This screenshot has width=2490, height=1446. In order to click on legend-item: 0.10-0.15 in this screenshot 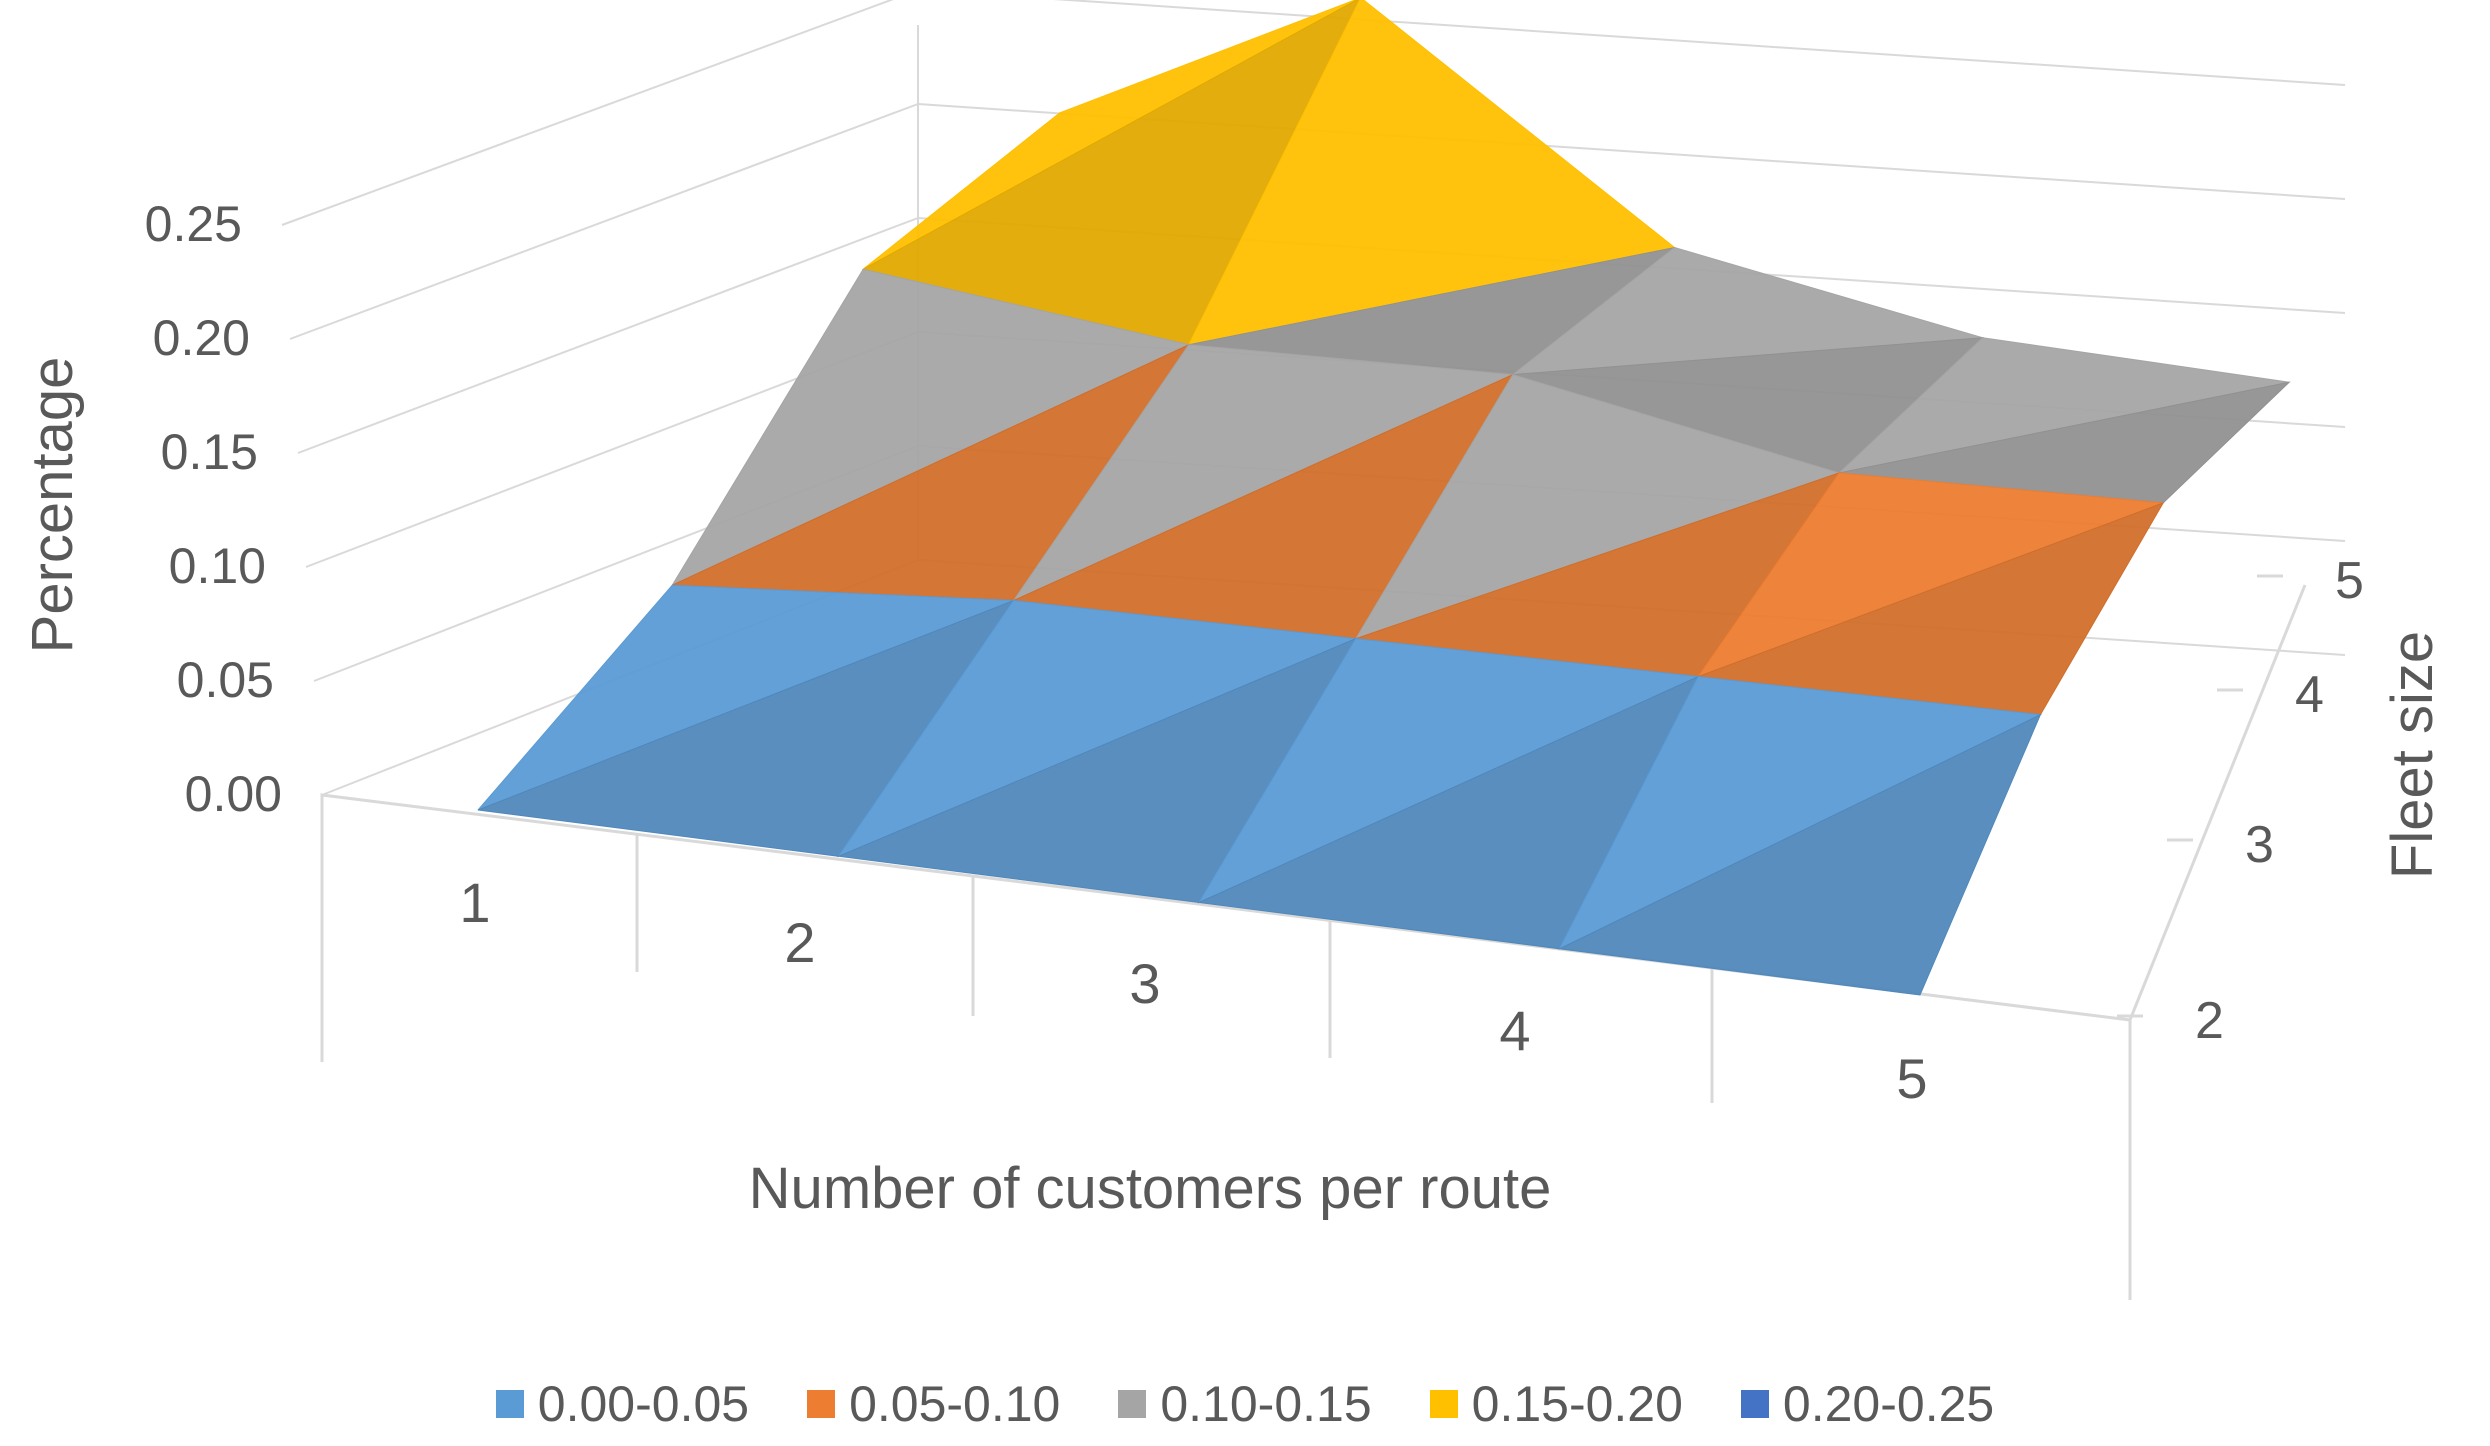, I will do `click(1245, 1404)`.